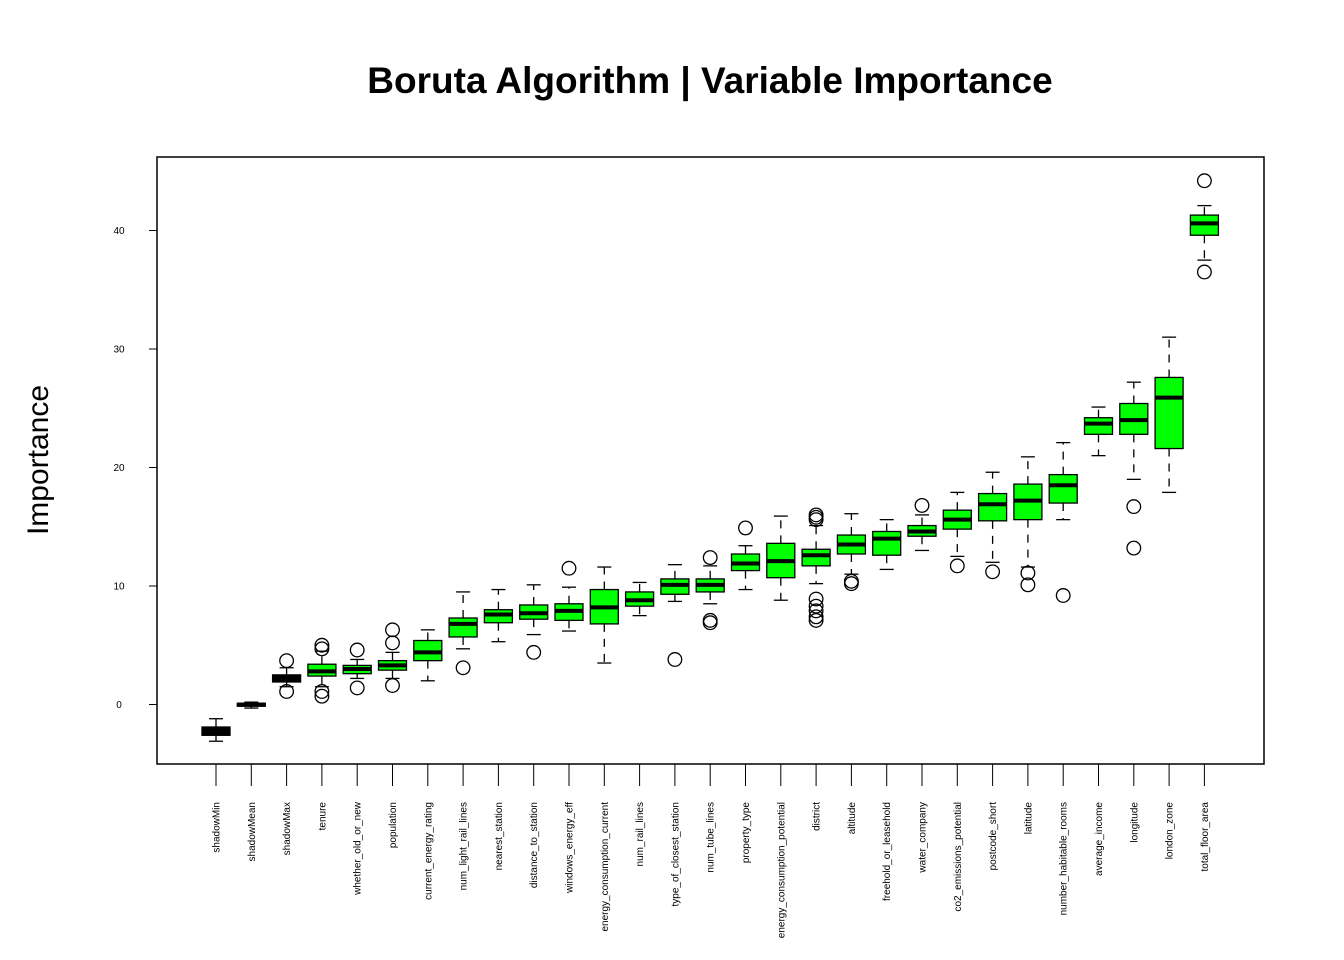 The height and width of the screenshot is (960, 1344). Describe the element at coordinates (923, 838) in the screenshot. I see `x-tick-label: water_company` at that location.